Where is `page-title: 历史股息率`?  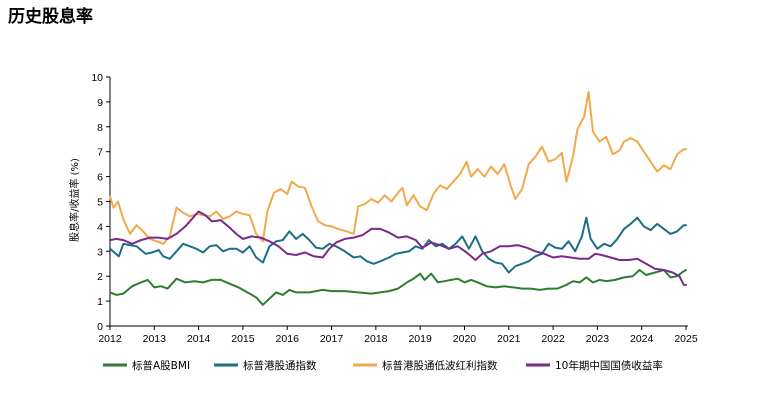
page-title: 历史股息率 is located at coordinates (50, 17).